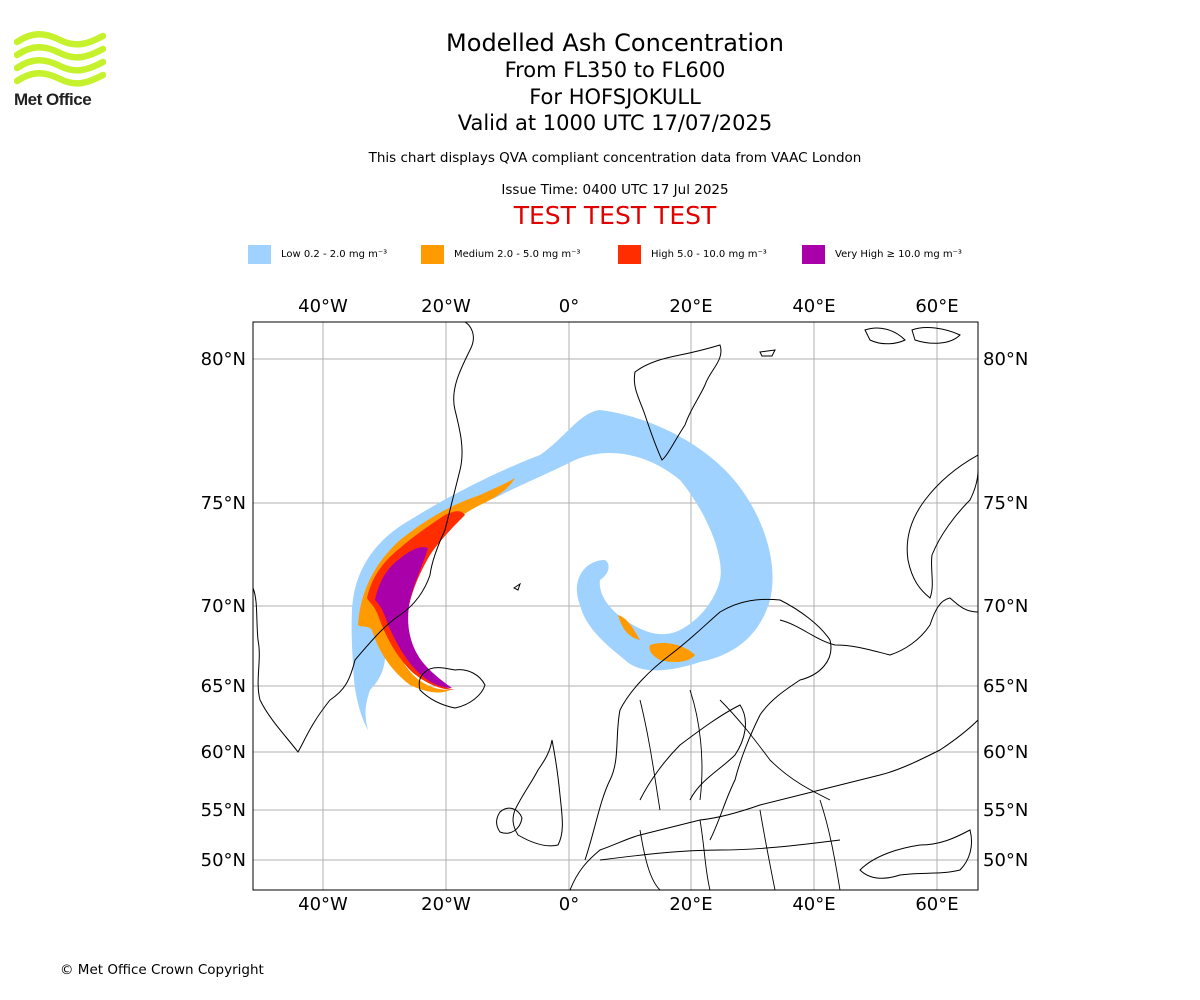 This screenshot has width=1200, height=1000. Describe the element at coordinates (692, 752) in the screenshot. I see `baltic-coast` at that location.